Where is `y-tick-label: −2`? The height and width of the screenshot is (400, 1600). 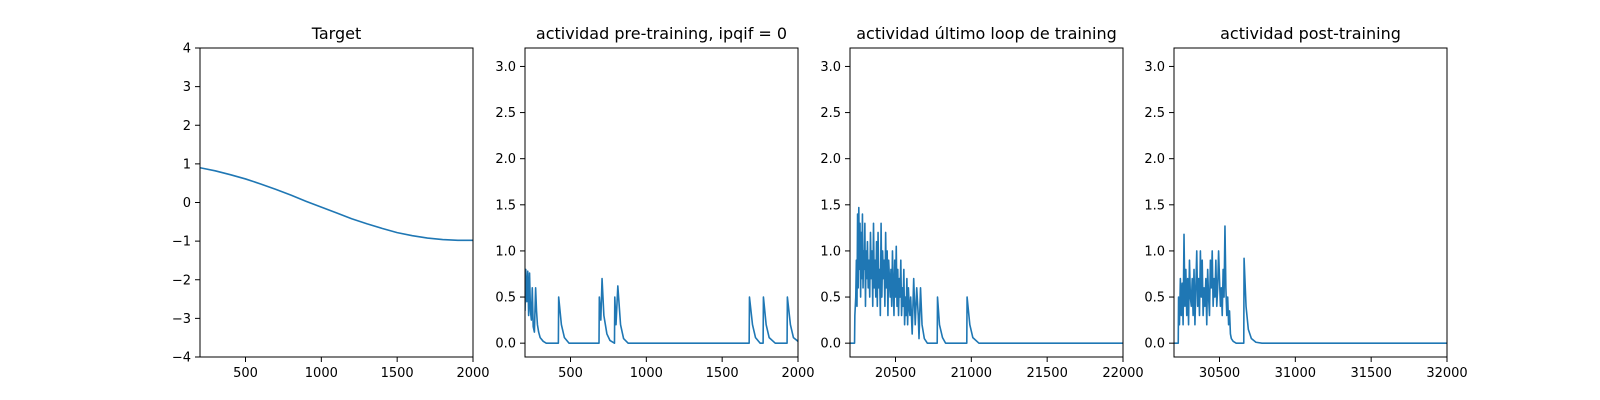
y-tick-label: −2 is located at coordinates (181, 280).